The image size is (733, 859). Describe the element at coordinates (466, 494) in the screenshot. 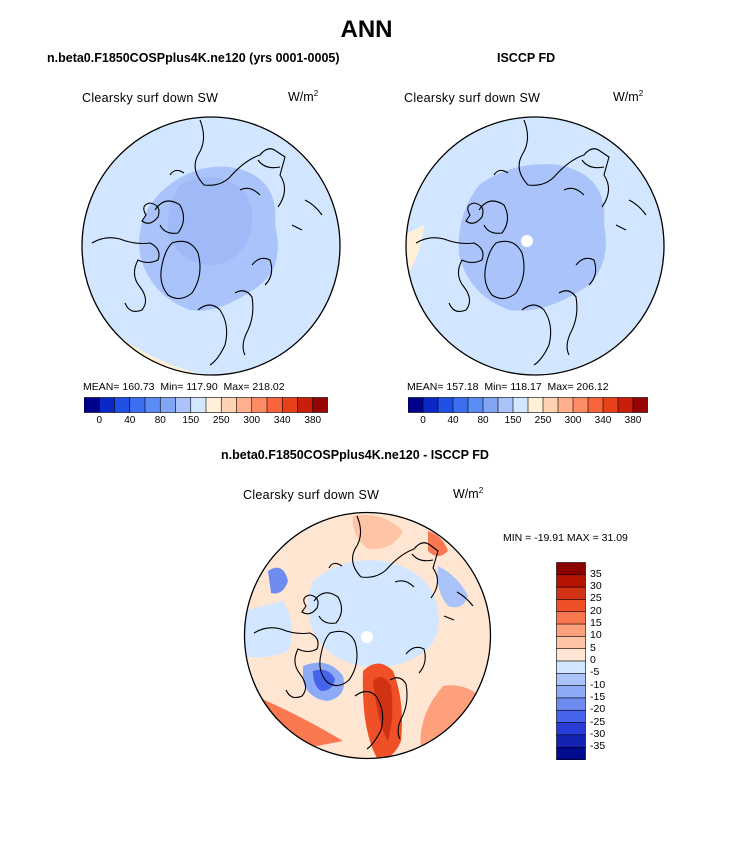

I see `diff-units-base: W/m` at that location.